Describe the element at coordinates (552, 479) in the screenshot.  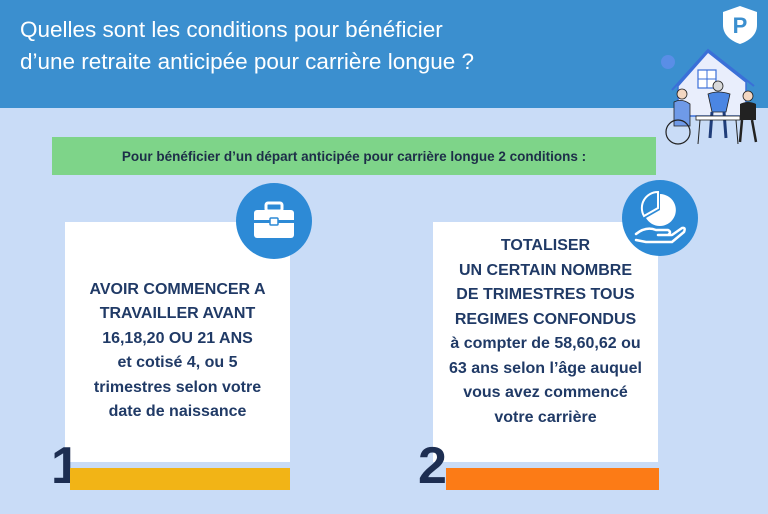
I see `condition-2-accent-bar` at that location.